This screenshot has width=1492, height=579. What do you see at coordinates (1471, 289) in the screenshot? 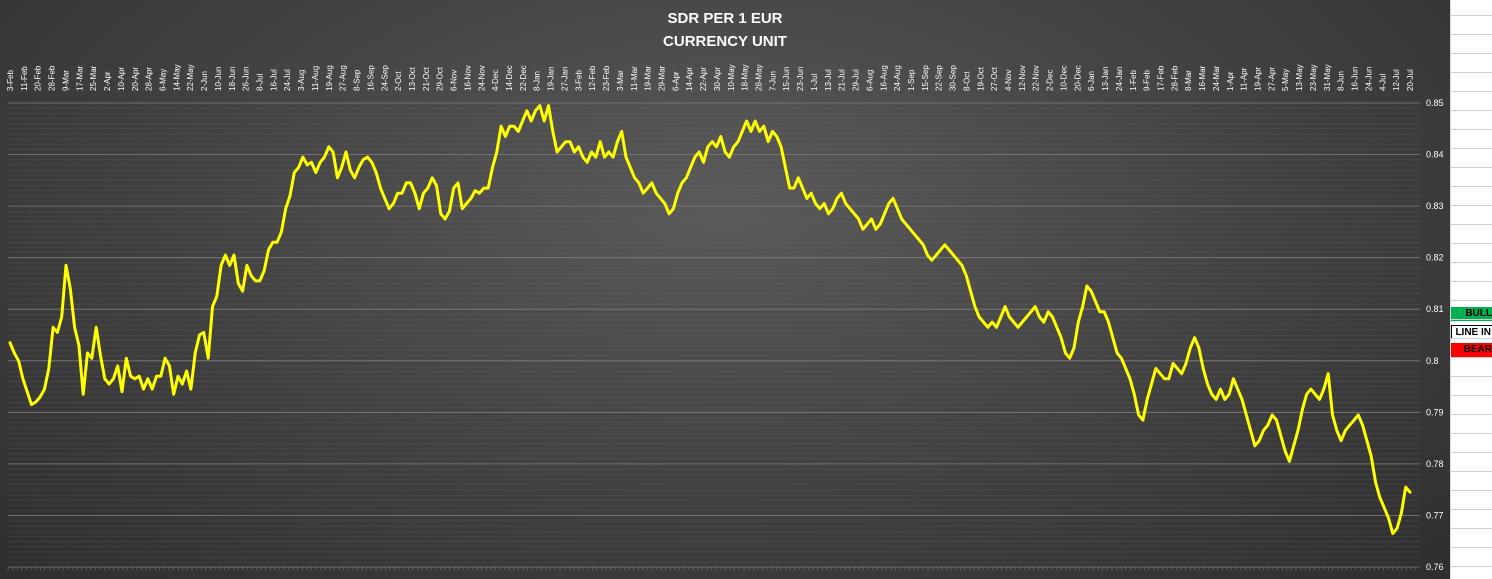
I see `legend-panel: BULL LINE IN BEAR` at bounding box center [1471, 289].